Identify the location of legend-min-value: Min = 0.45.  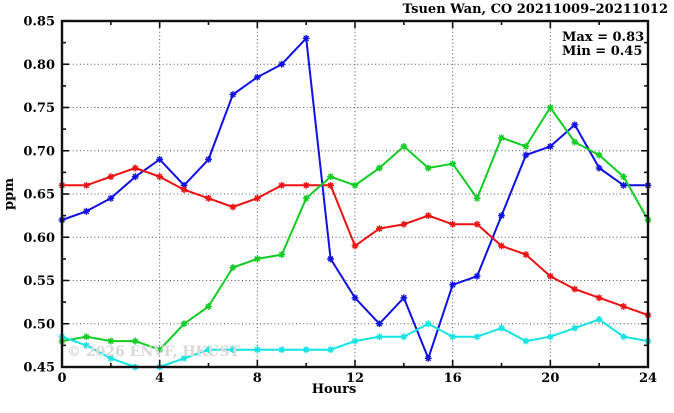
(602, 51).